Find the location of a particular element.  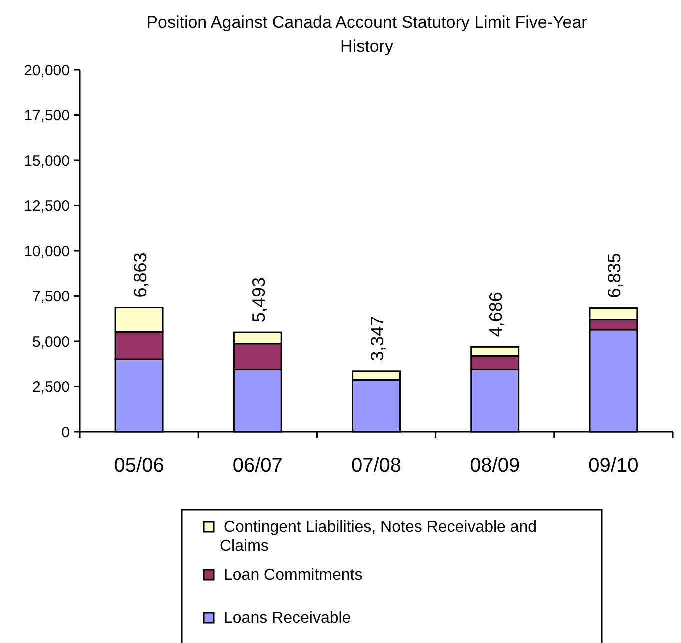

y-tick-label: 17,500 is located at coordinates (47, 116).